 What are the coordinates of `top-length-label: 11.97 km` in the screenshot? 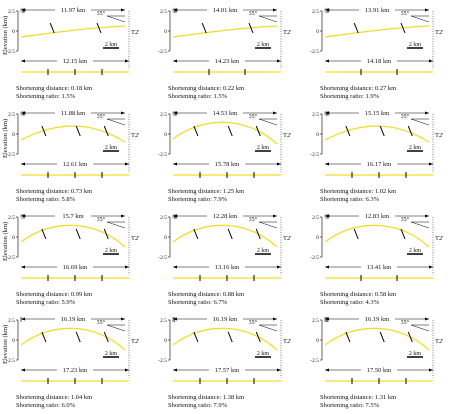 It's located at (73, 10).